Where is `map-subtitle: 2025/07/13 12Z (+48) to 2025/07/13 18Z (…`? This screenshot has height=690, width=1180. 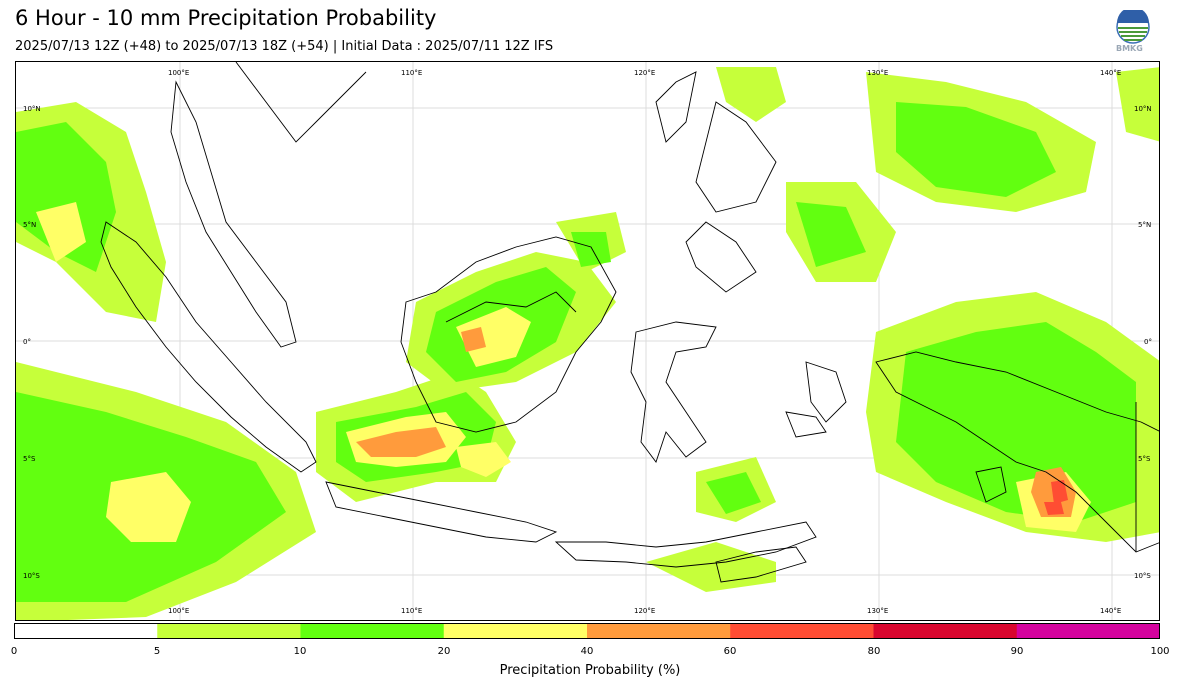 map-subtitle: 2025/07/13 12Z (+48) to 2025/07/13 18Z (… is located at coordinates (284, 46).